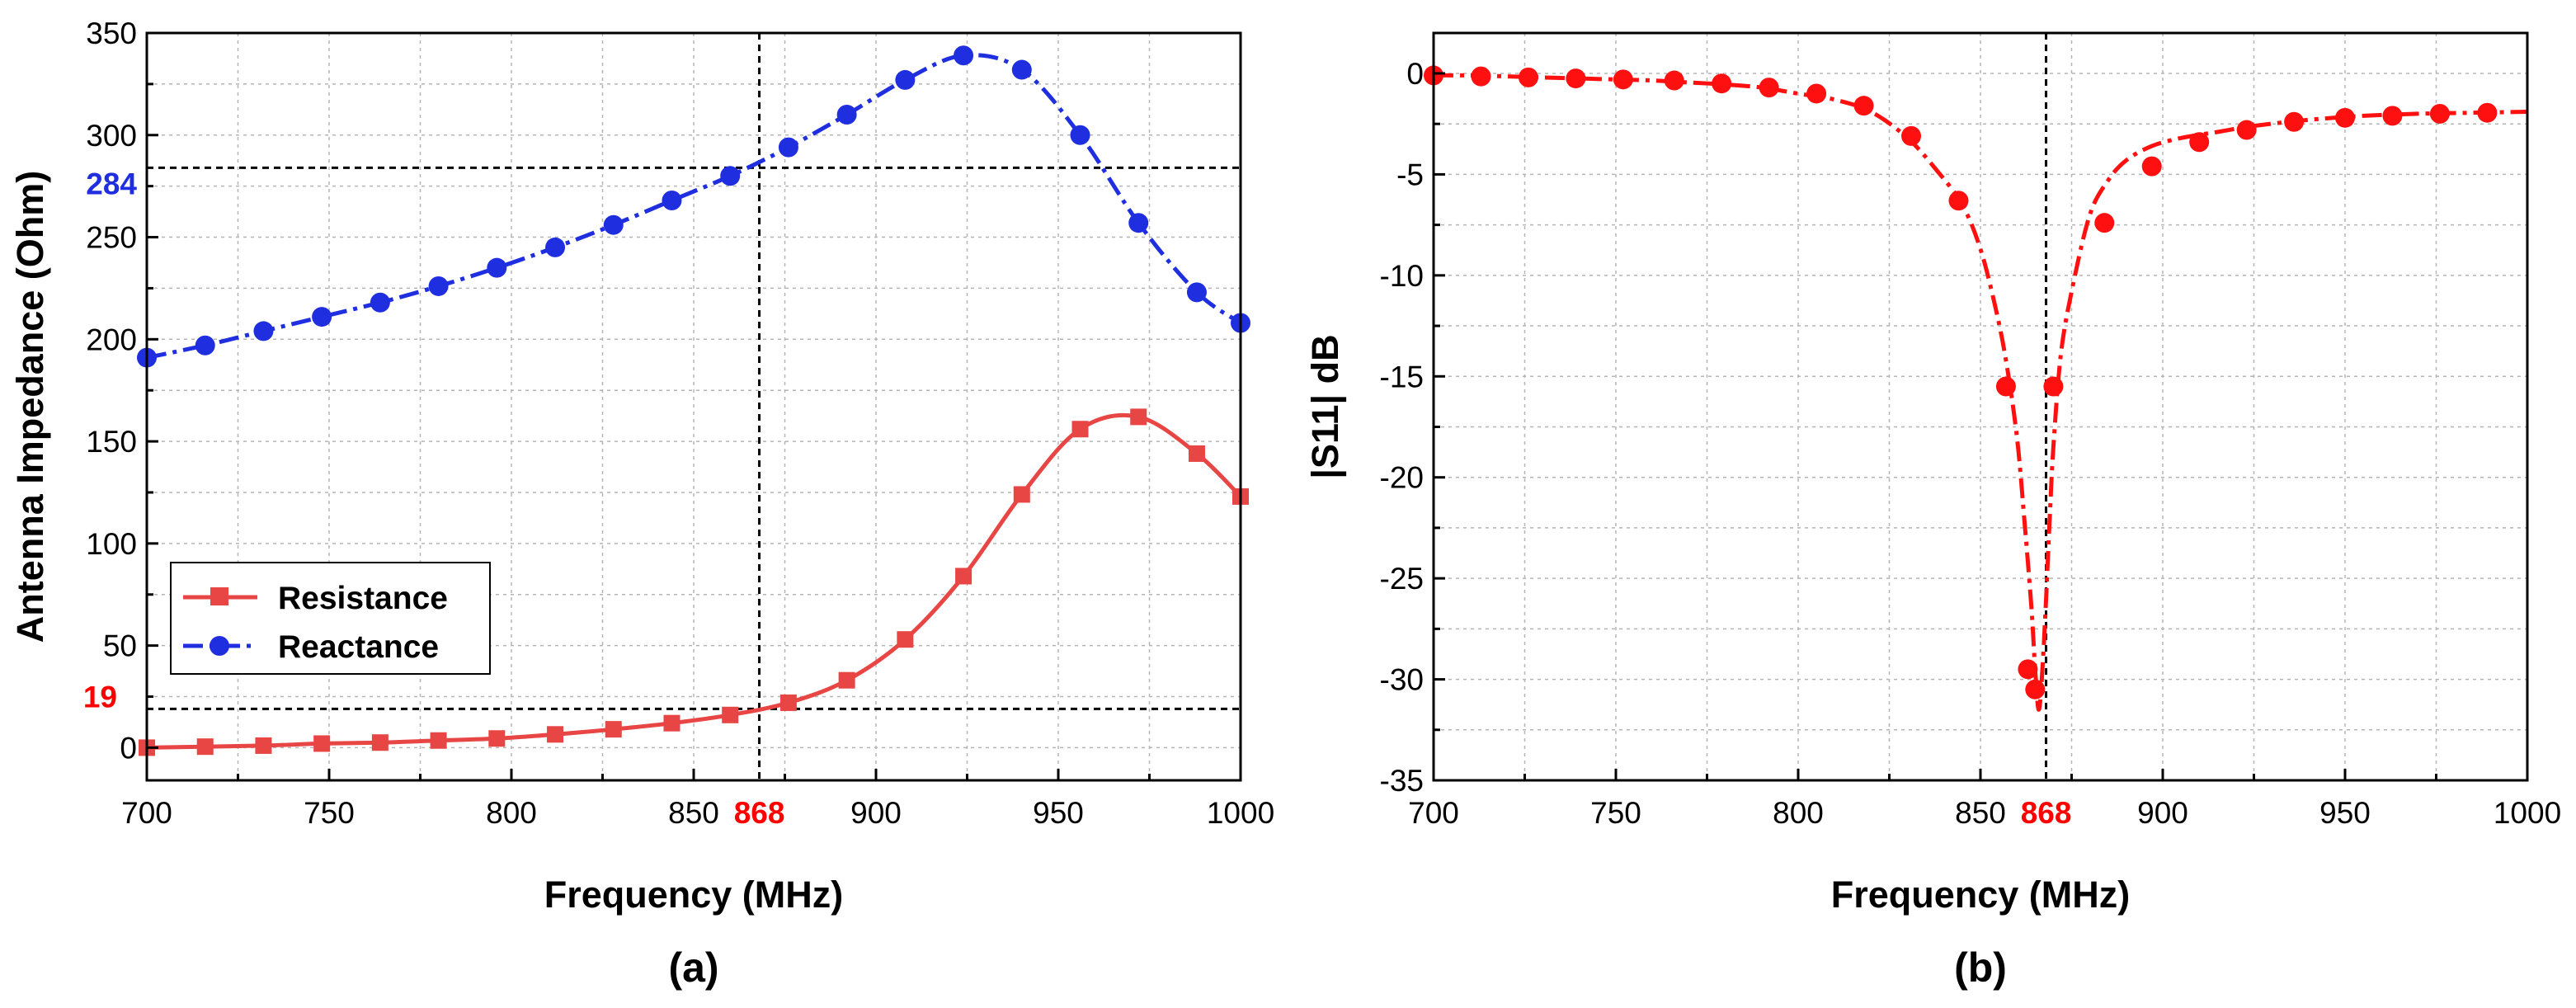  Describe the element at coordinates (1402, 579) in the screenshot. I see `panel-b-y-tick-label: -25` at that location.